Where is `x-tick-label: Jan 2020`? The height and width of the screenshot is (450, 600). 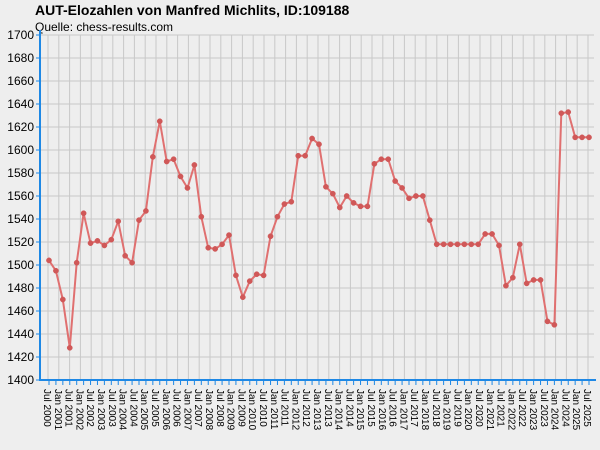 x-tick-label: Jan 2020 is located at coordinates (467, 410).